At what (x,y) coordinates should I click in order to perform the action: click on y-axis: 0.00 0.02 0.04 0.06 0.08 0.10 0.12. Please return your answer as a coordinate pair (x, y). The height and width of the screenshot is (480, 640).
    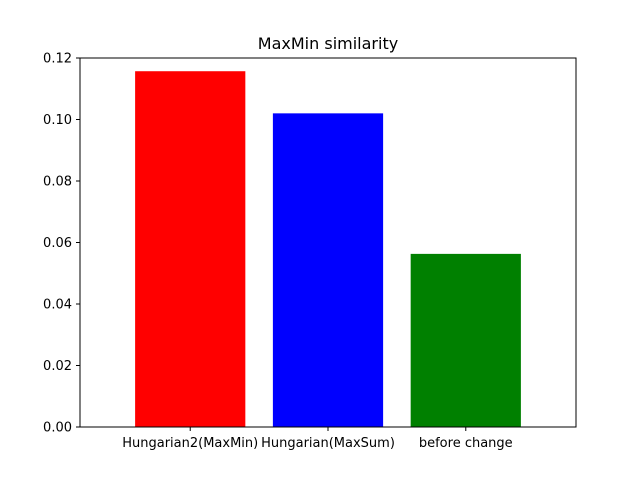
    Looking at the image, I should click on (61, 244).